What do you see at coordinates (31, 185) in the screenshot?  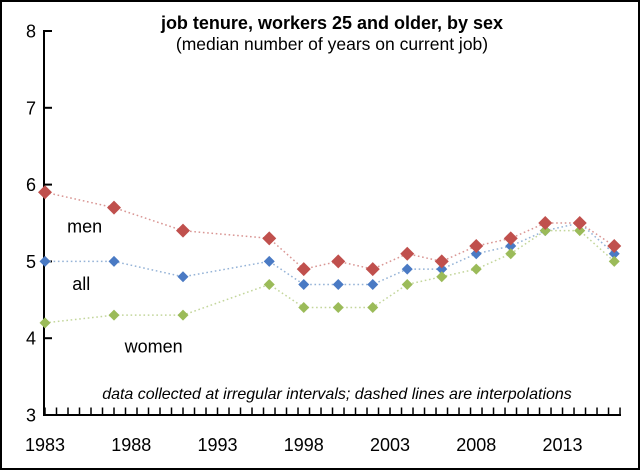 I see `y-axis-tick-label: 6` at bounding box center [31, 185].